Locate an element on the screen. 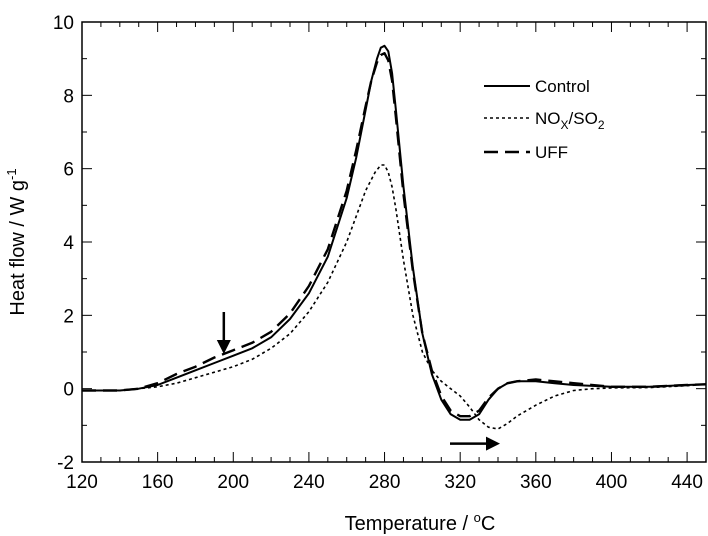 The image size is (708, 536). legend-label-uff: UFF is located at coordinates (551, 152).